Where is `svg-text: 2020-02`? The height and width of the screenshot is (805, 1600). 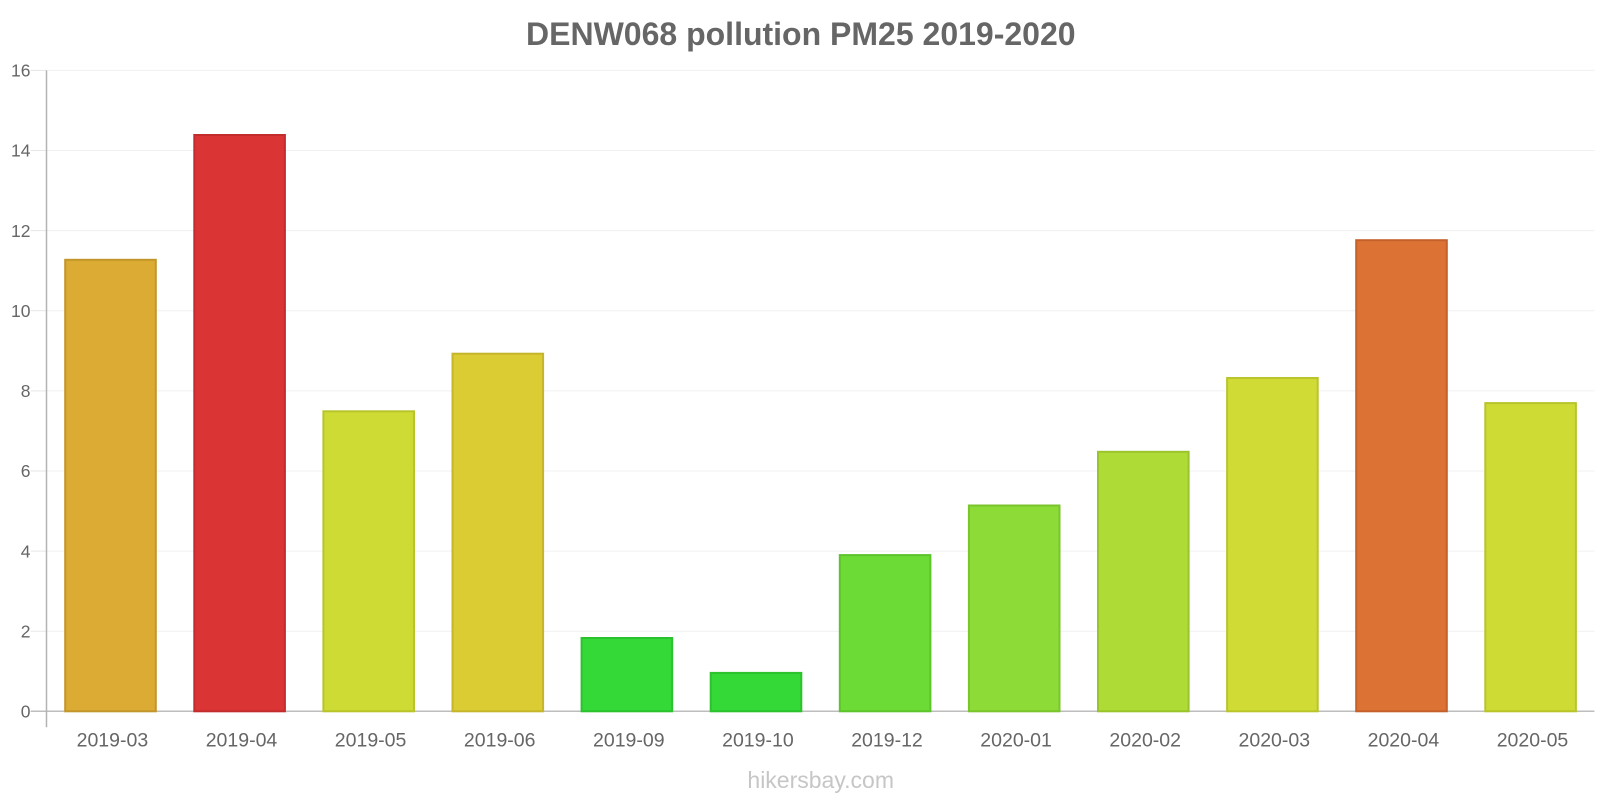
svg-text: 2020-02 is located at coordinates (1145, 740).